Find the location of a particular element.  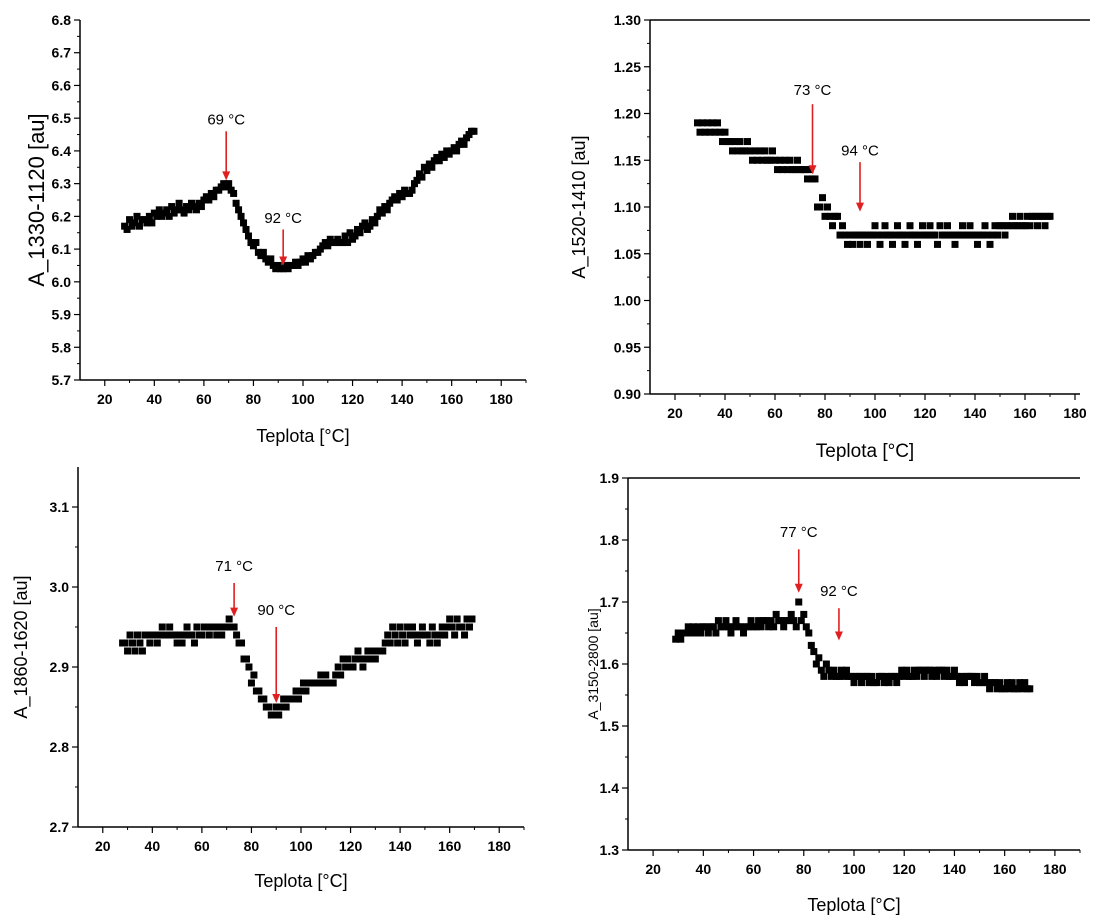

x-tick-label: 100 is located at coordinates (303, 399).